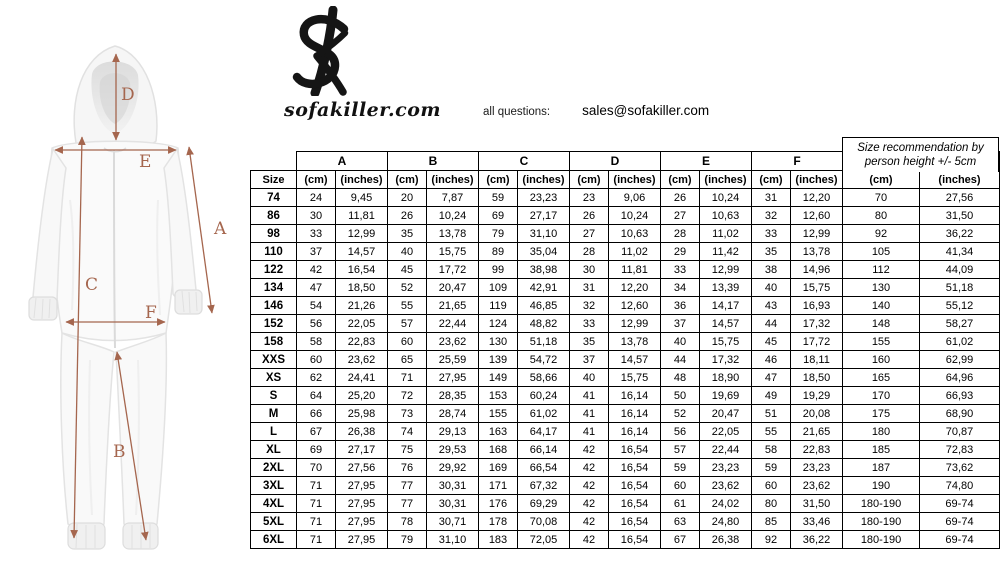 The image size is (1001, 584). Describe the element at coordinates (151, 313) in the screenshot. I see `measure-label-f: F` at that location.